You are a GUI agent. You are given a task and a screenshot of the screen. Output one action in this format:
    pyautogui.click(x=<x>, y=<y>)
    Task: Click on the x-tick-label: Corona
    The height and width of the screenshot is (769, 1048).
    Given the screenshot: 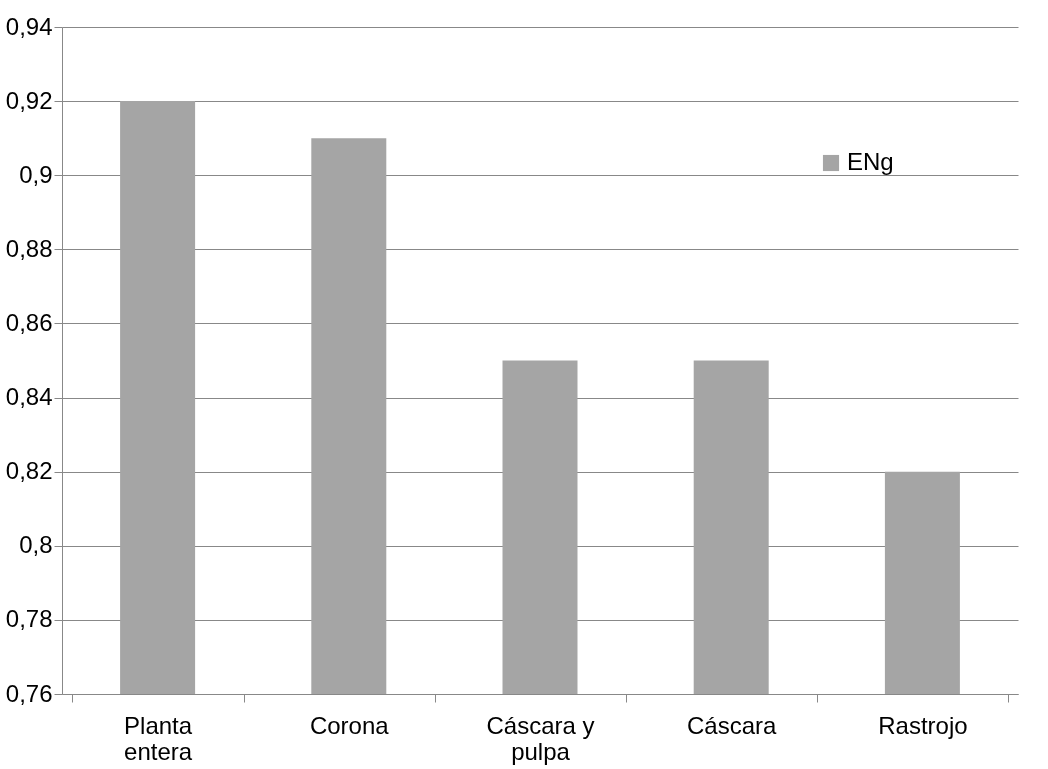 What is the action you would take?
    pyautogui.click(x=349, y=725)
    